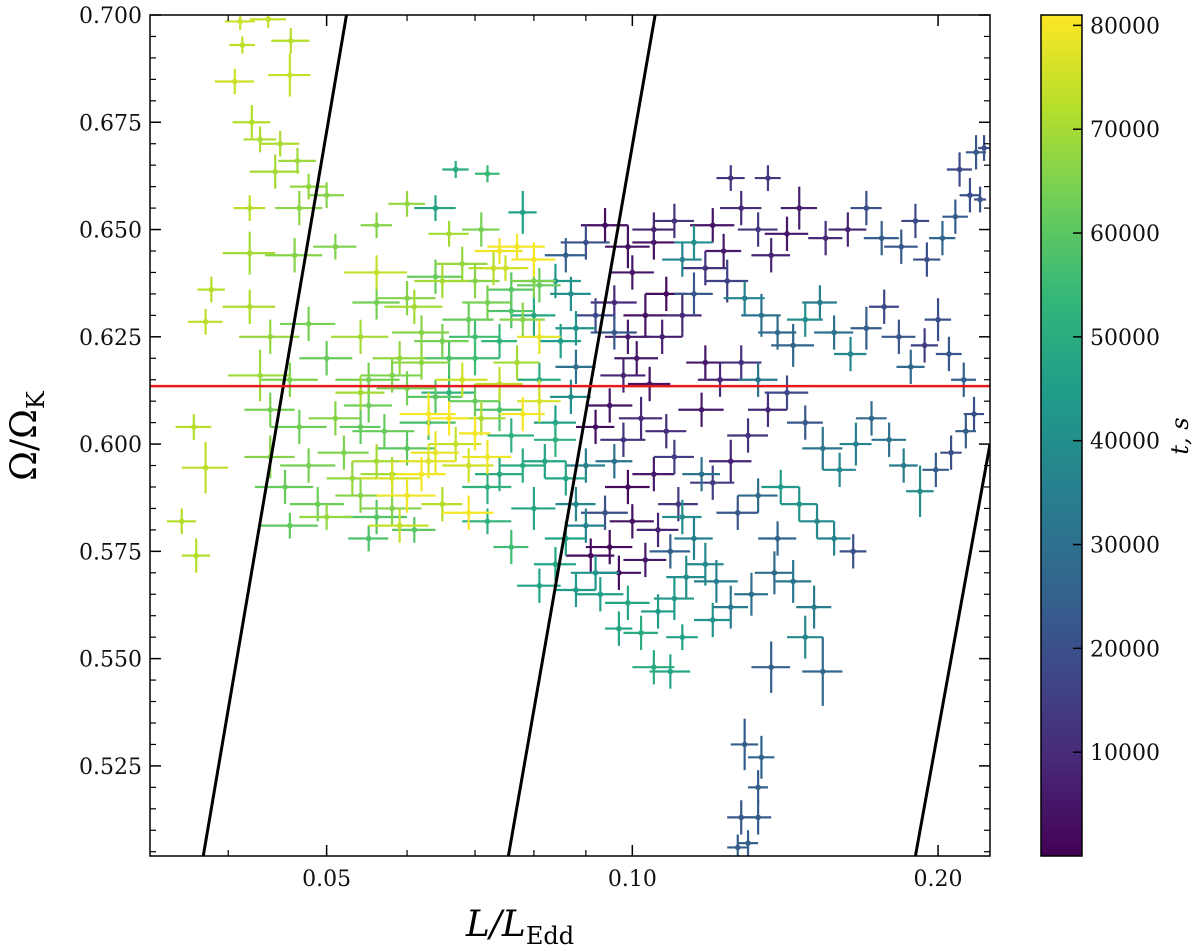 The height and width of the screenshot is (950, 1200). I want to click on colorbar-gradient, so click(1061, 435).